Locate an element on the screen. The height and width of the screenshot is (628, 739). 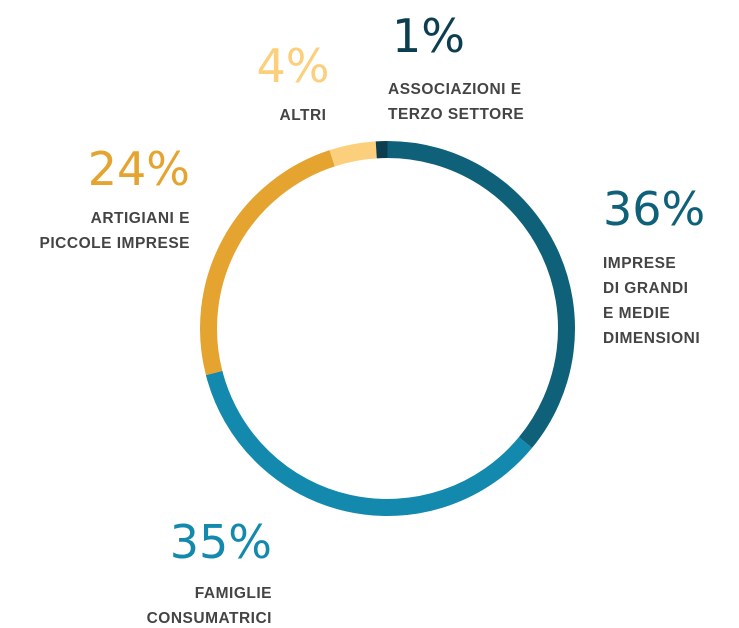
category-label: ALTRI is located at coordinates (303, 115).